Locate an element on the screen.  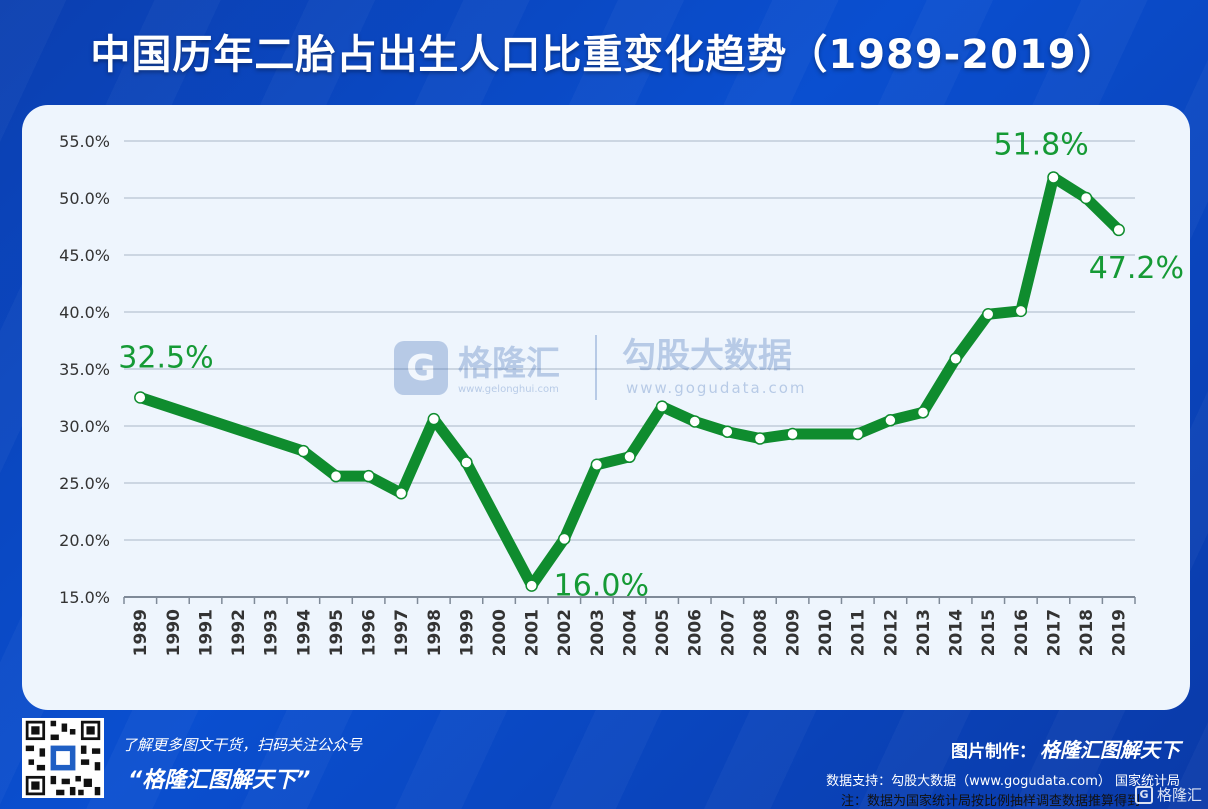
x-tick-label: 2013 is located at coordinates (924, 632).